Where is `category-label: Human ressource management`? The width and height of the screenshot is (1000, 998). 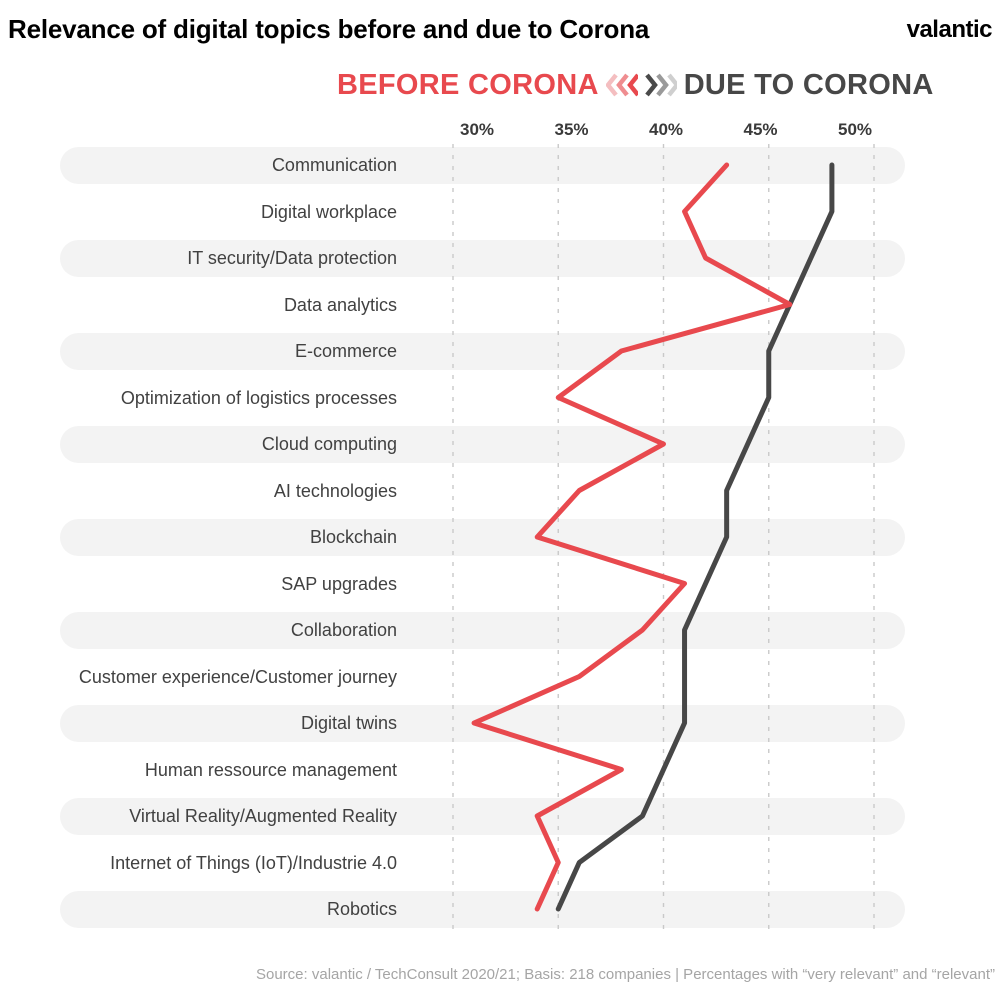 category-label: Human ressource management is located at coordinates (270, 769).